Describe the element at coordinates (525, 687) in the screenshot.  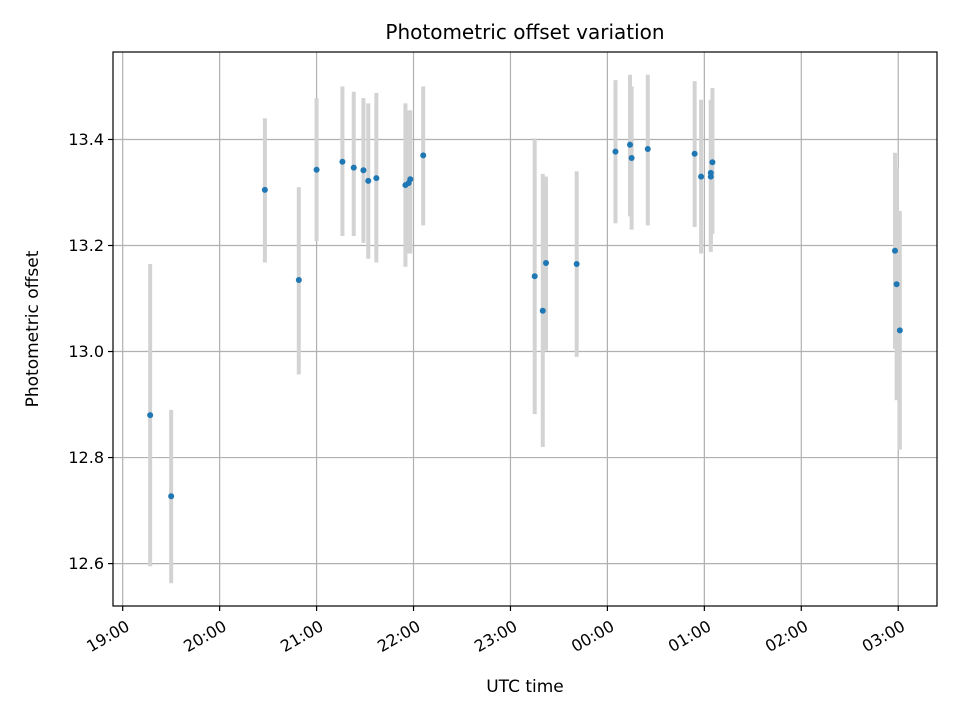
I see `x-axis-label: UTC time` at that location.